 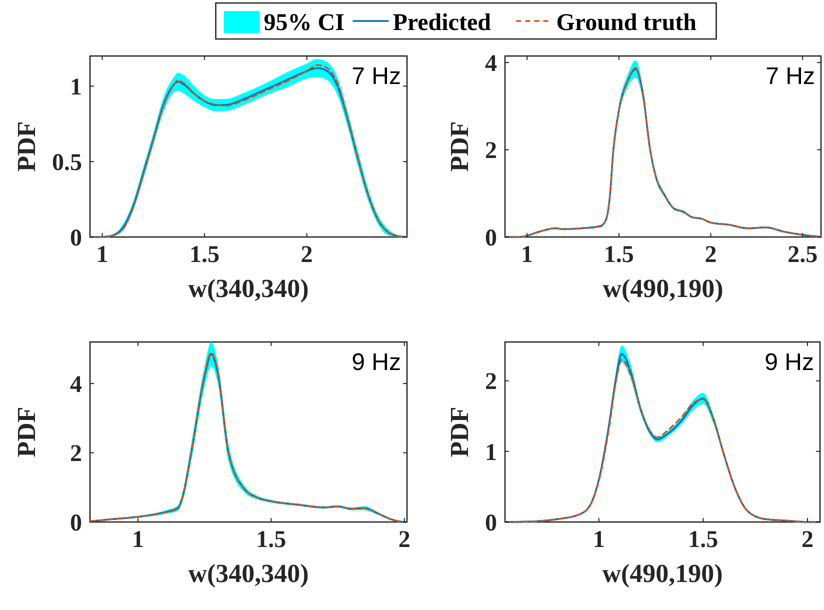 I want to click on y-tick-label: 0.5, so click(x=67, y=163).